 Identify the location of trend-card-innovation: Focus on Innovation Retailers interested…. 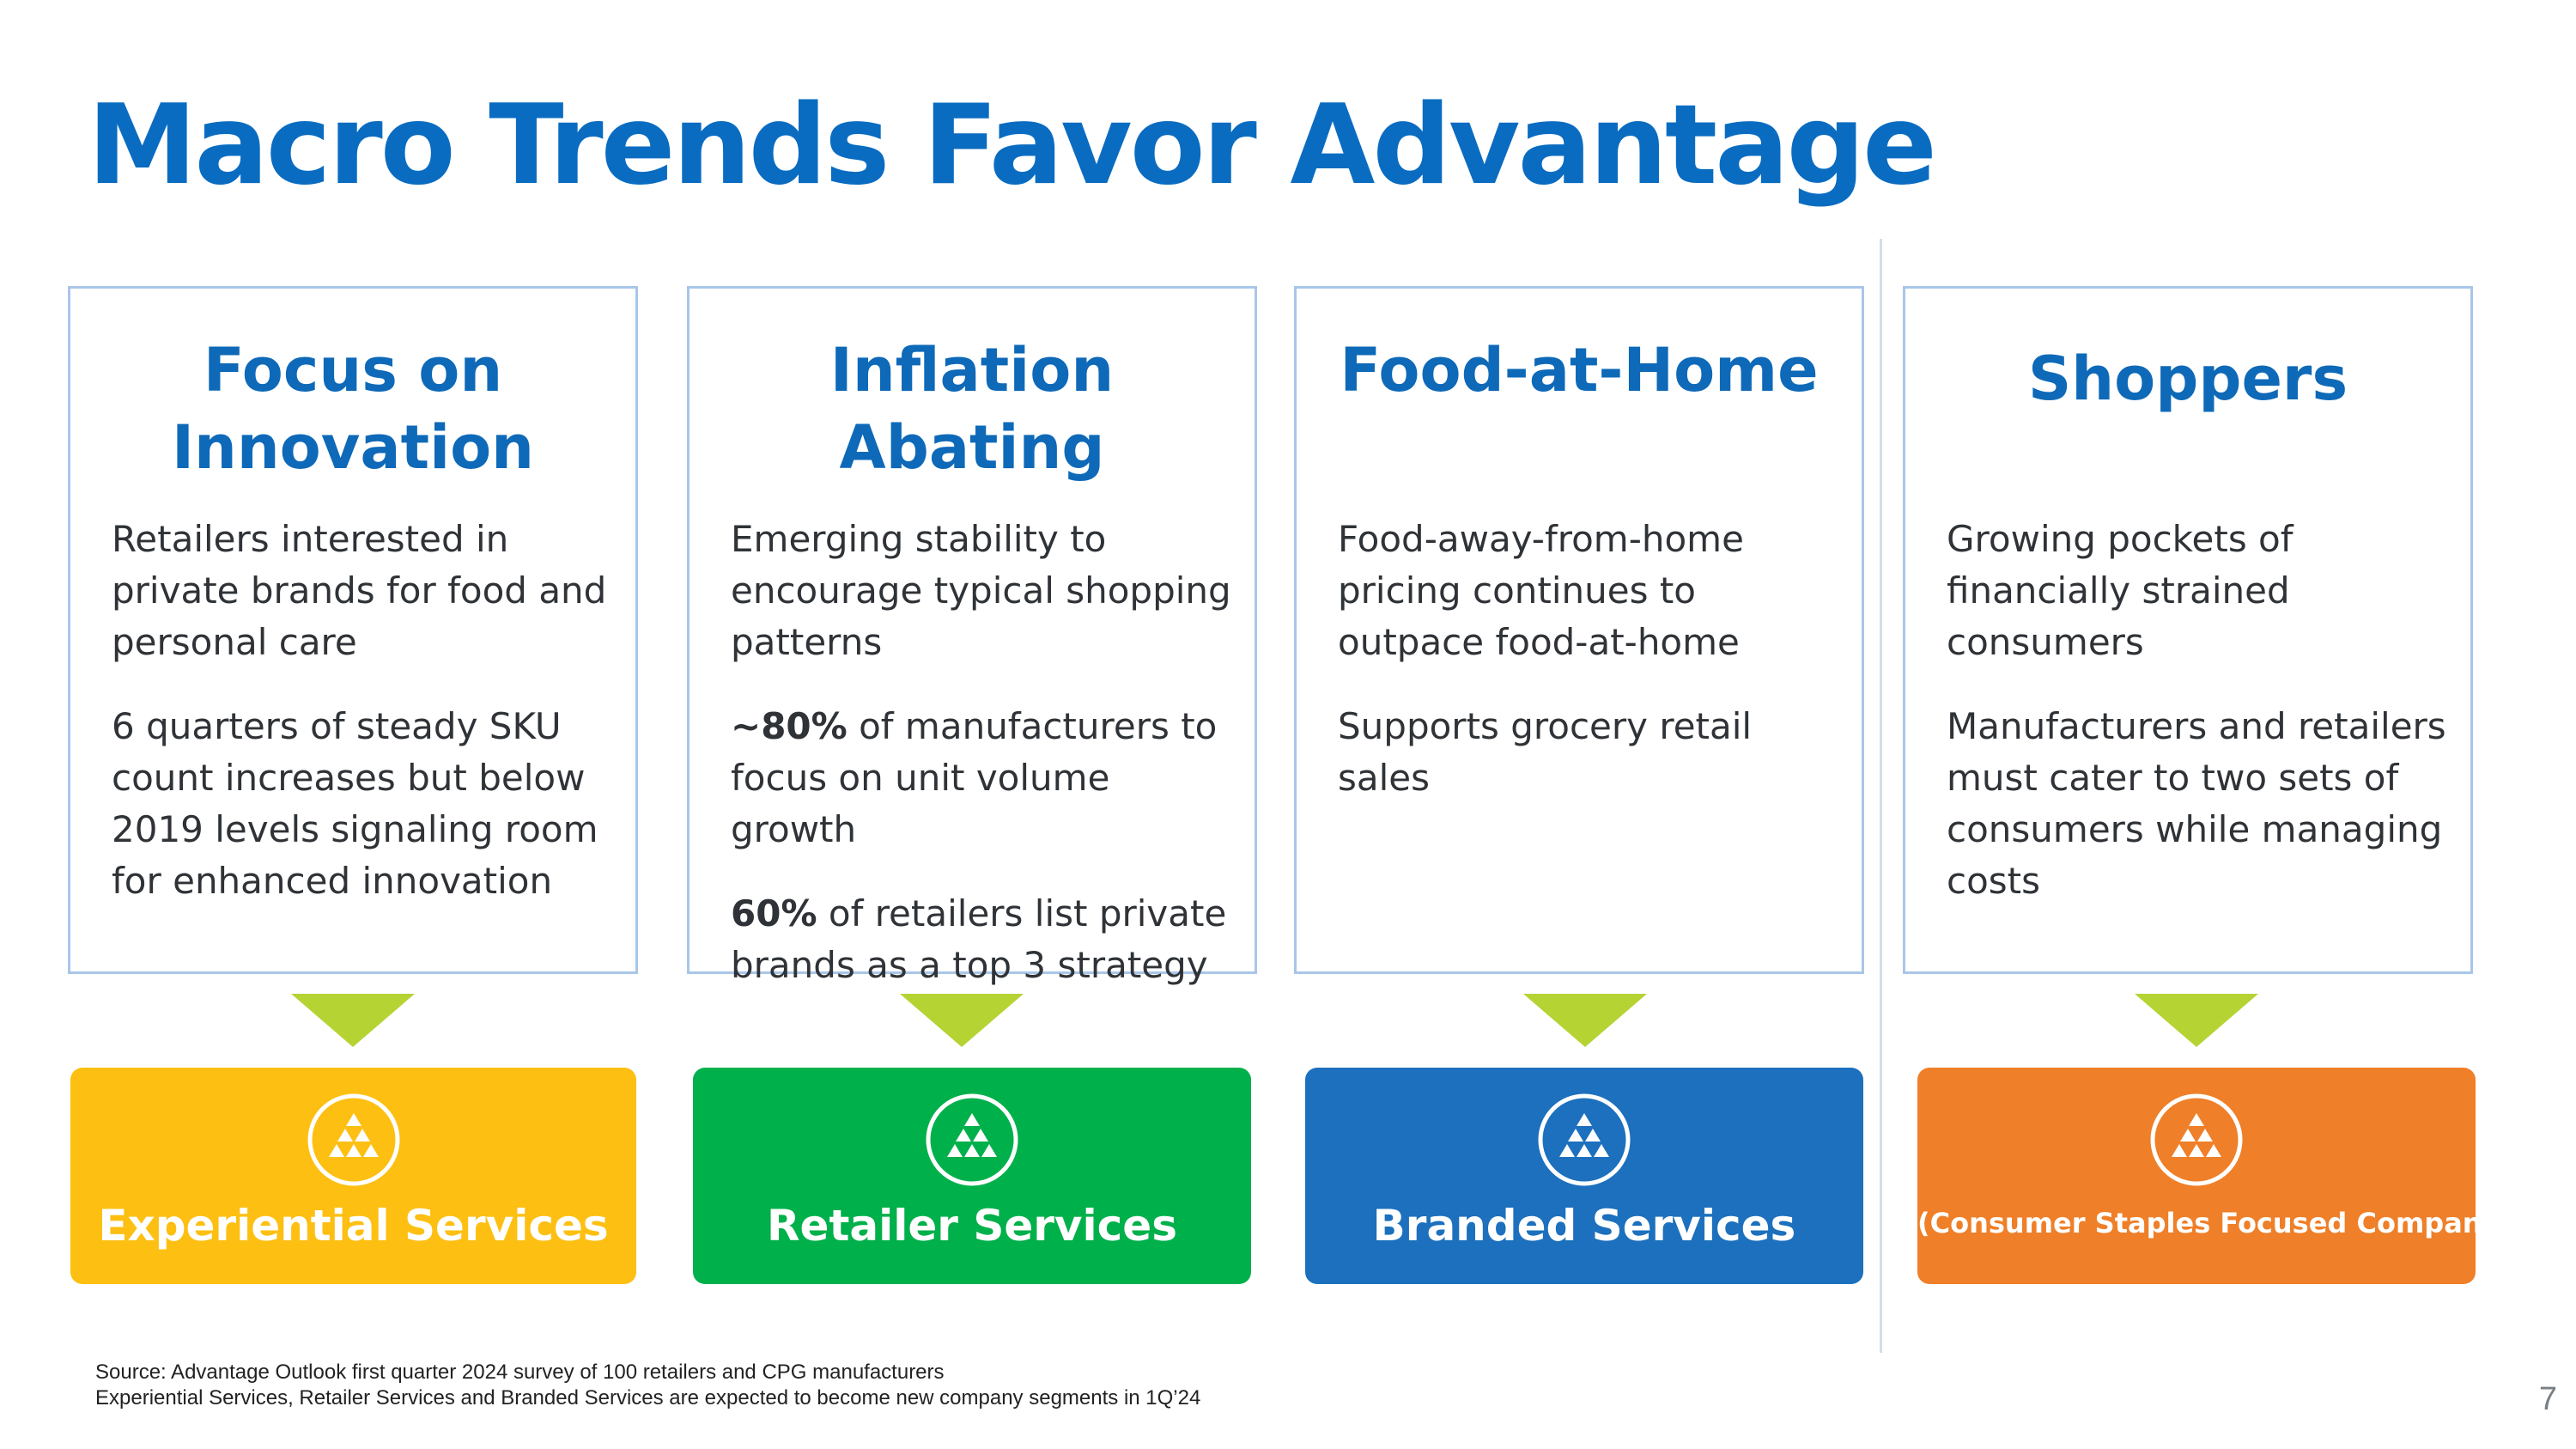
(353, 630).